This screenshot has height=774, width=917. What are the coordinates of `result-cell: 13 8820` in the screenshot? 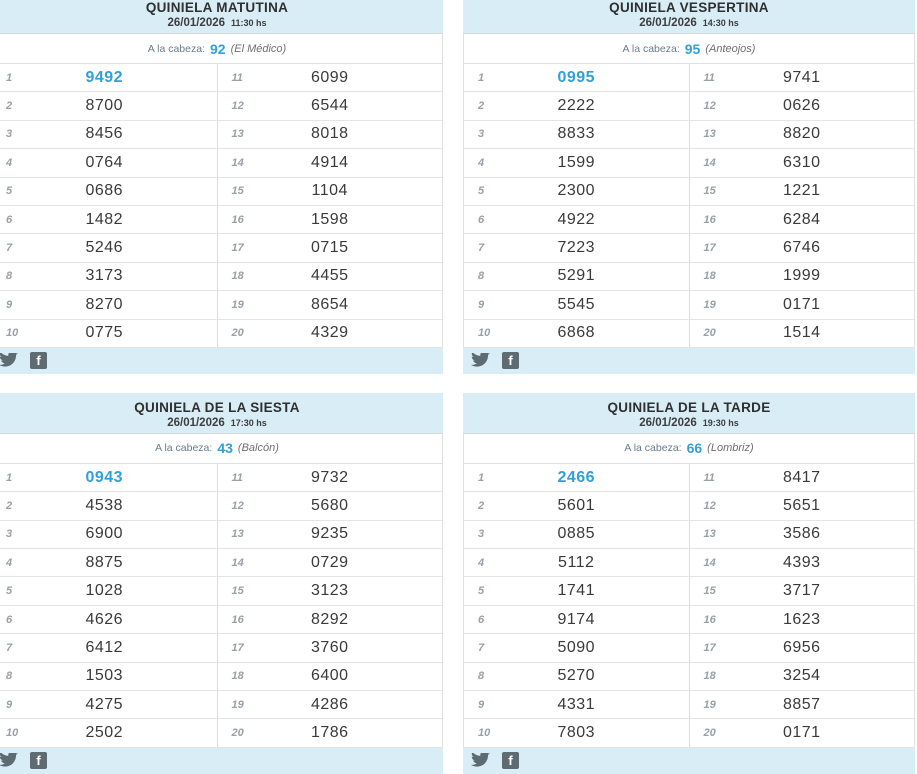 It's located at (802, 134).